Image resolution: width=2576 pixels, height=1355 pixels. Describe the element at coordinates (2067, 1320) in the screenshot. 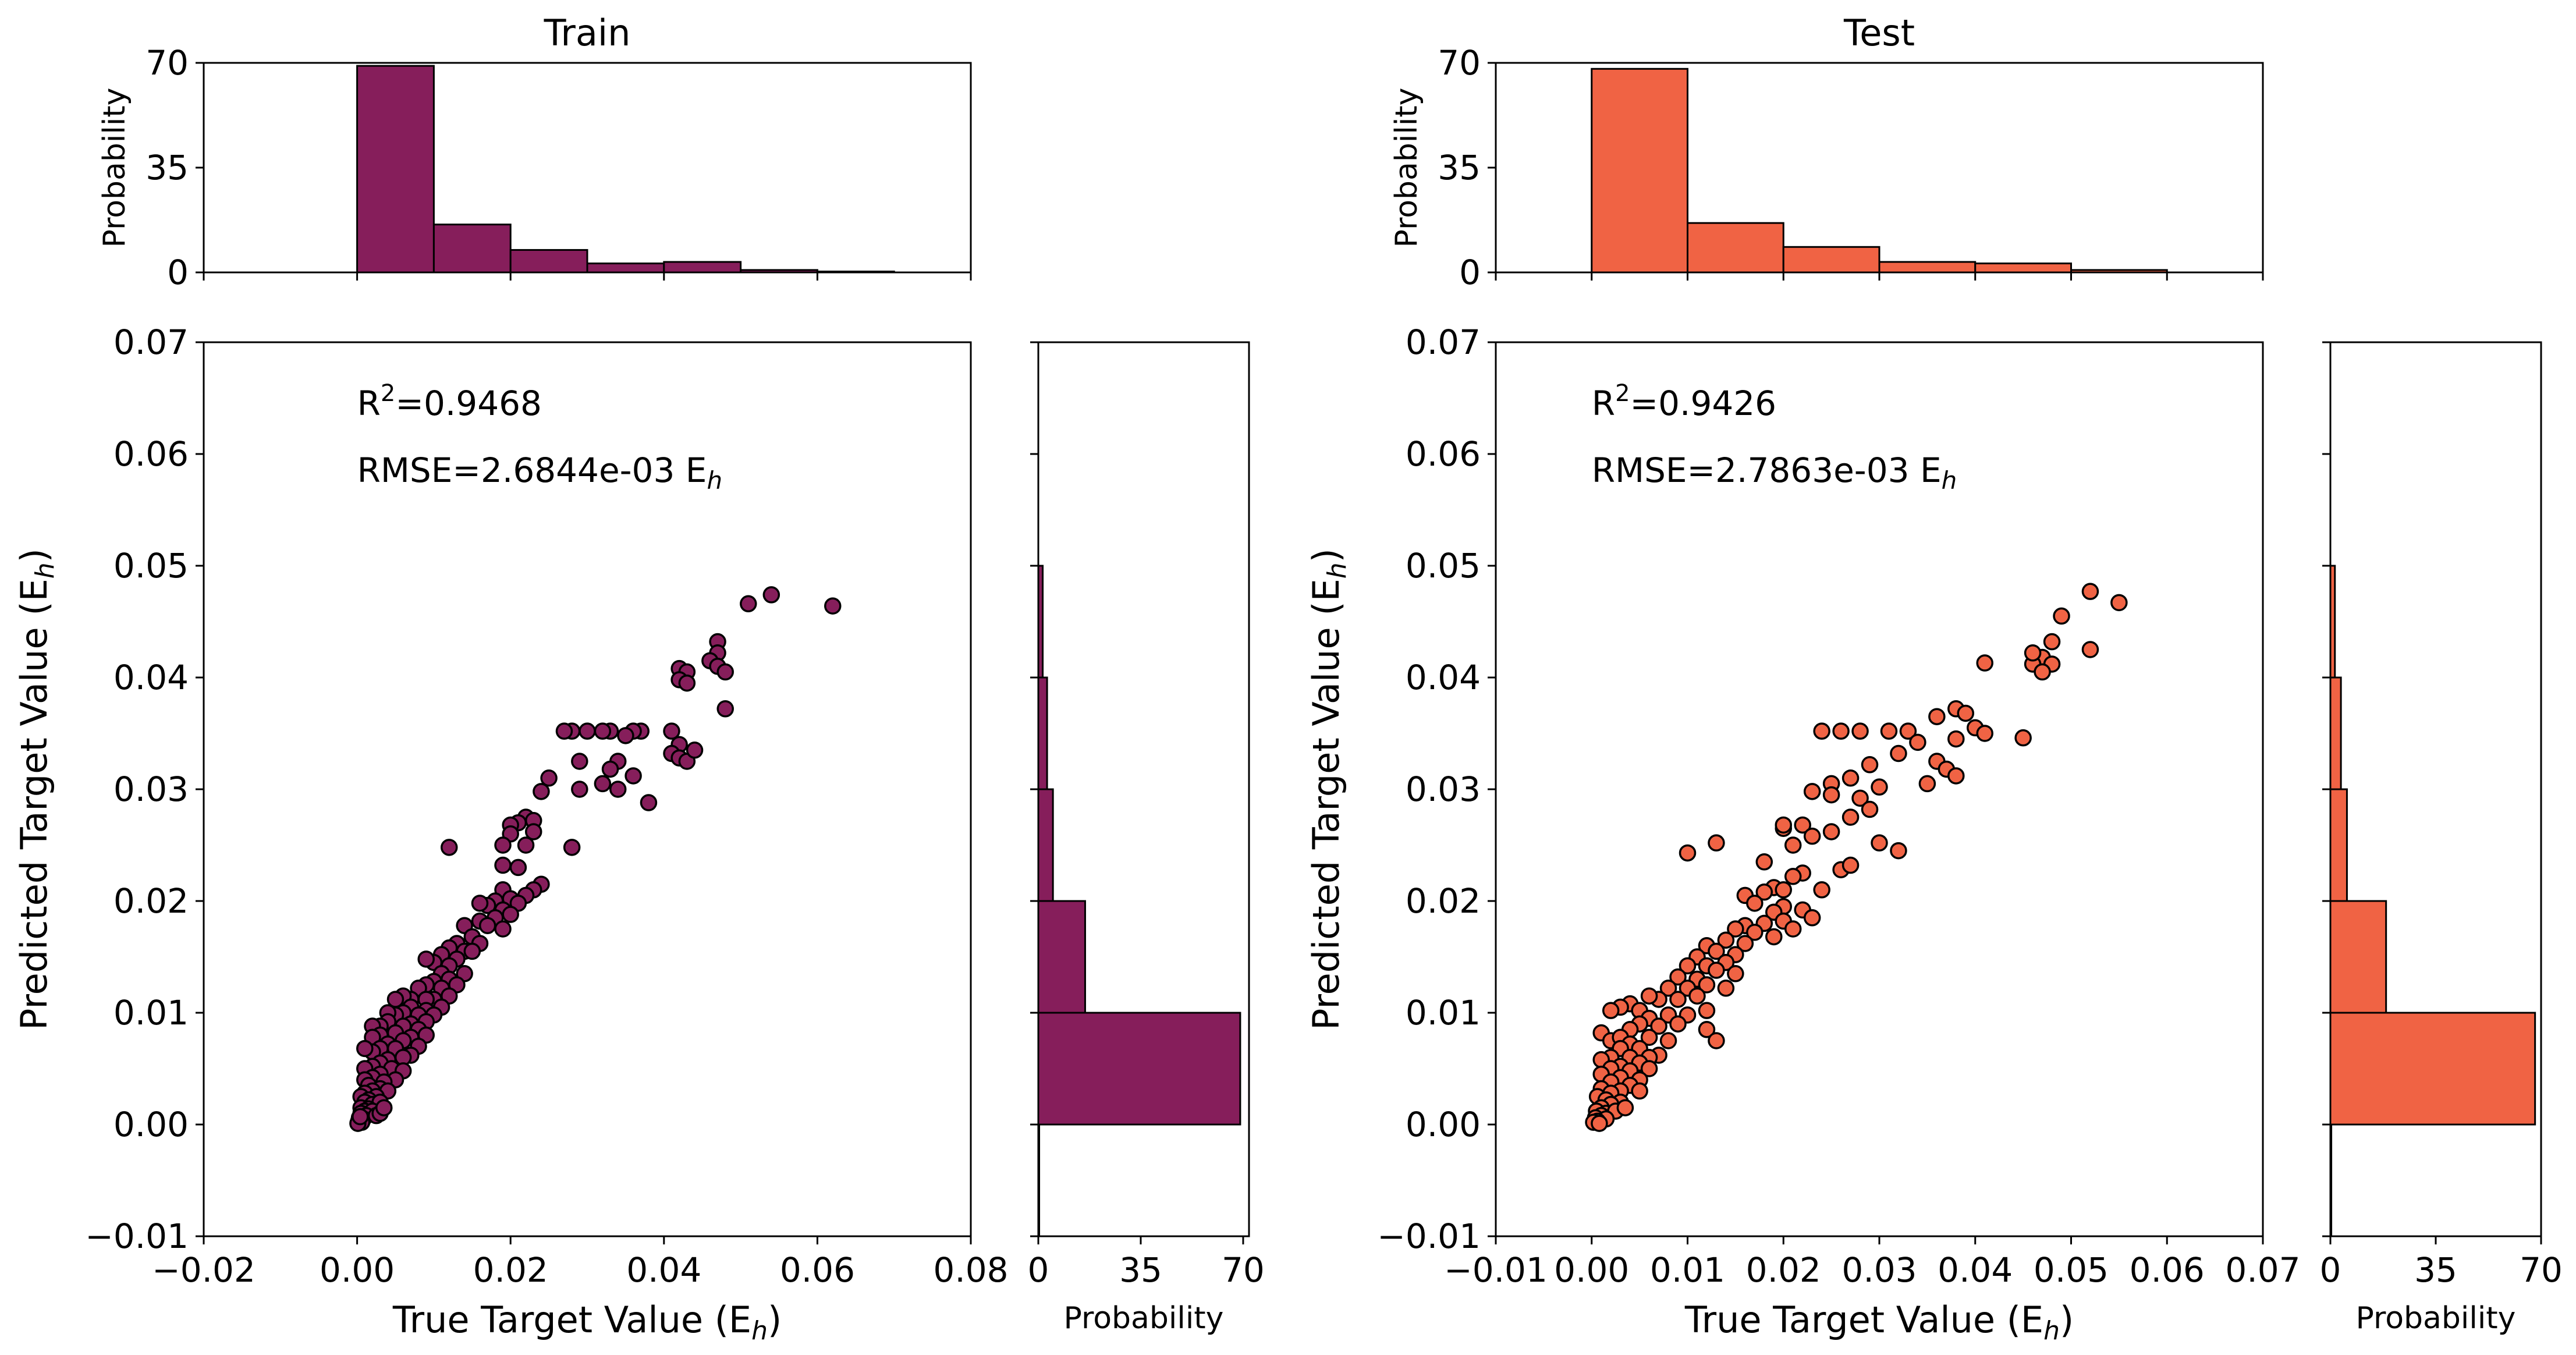

I see `test-xlabel-paren: )` at that location.